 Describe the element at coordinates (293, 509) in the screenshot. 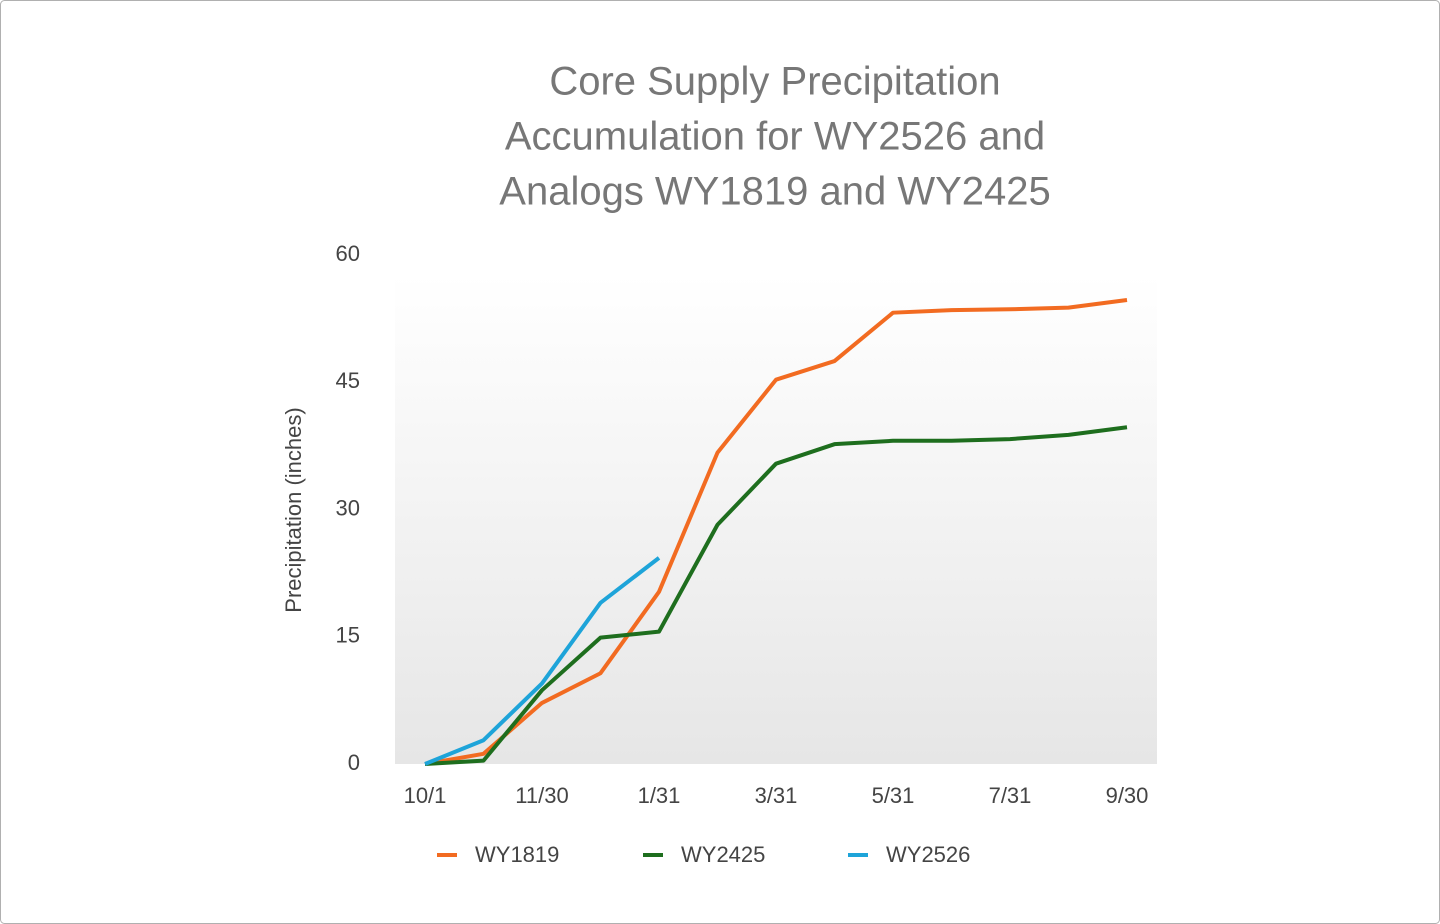

I see `y-axis-label: Precipitation (inches)` at that location.